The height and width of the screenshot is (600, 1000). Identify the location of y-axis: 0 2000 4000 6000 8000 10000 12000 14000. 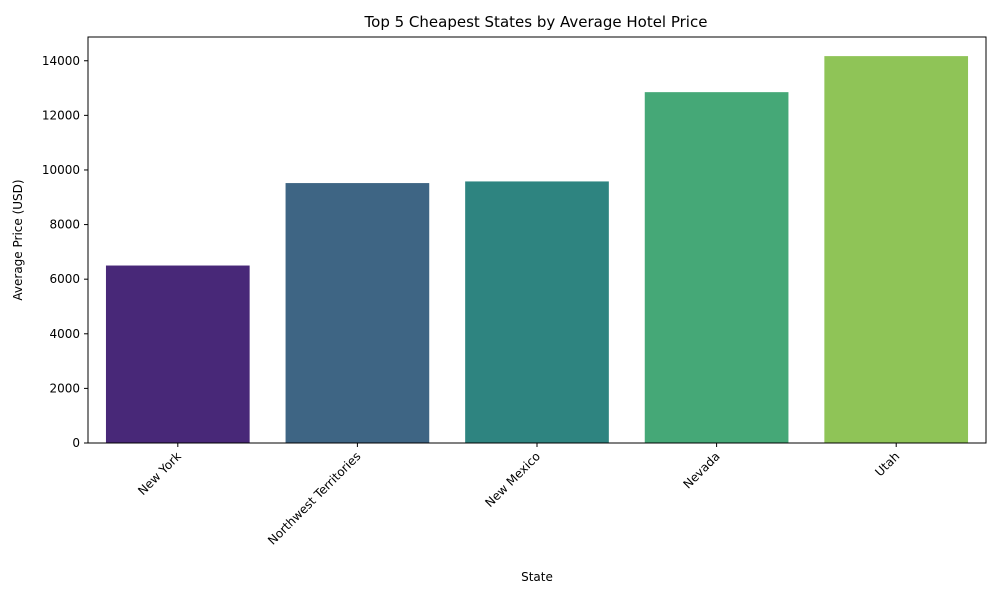
(65, 252).